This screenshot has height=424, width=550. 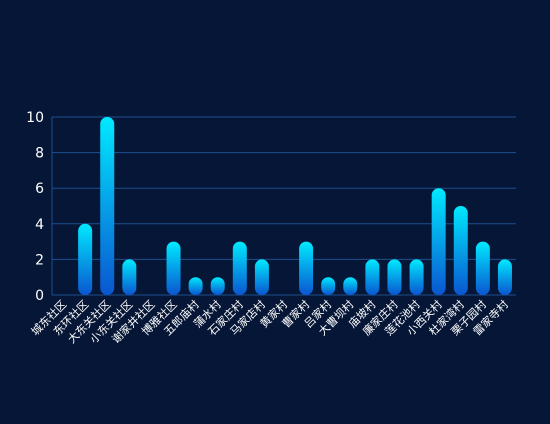 What do you see at coordinates (39, 260) in the screenshot?
I see `y-tick-label: 2` at bounding box center [39, 260].